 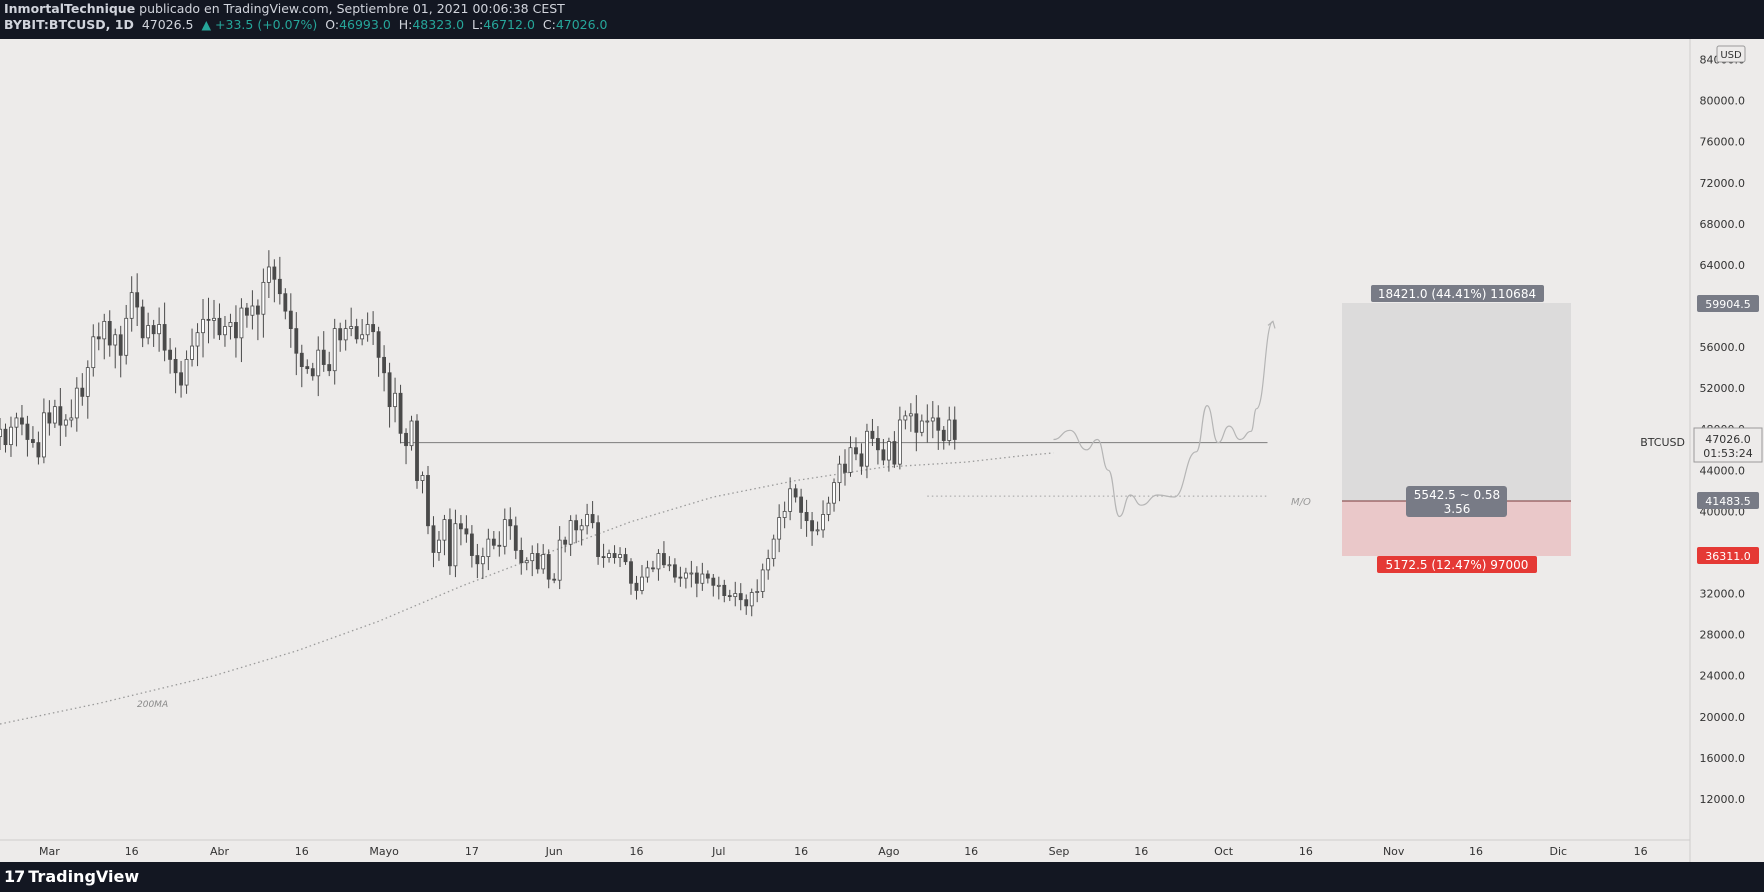 What do you see at coordinates (69, 24) in the screenshot?
I see `symbol-label: BYBIT:BTCUSD, 1D` at bounding box center [69, 24].